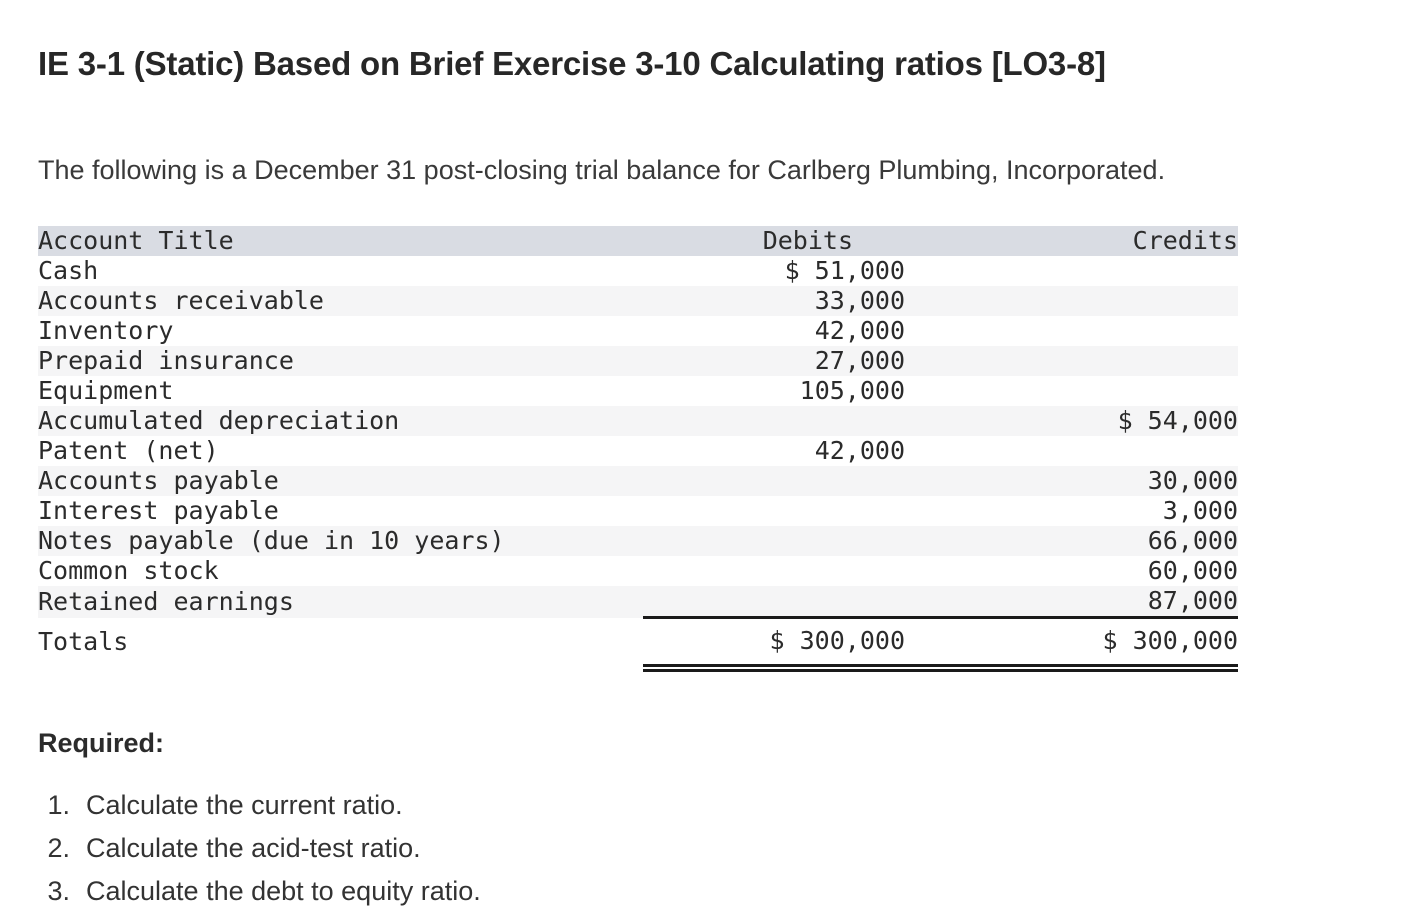 Image resolution: width=1418 pixels, height=914 pixels. Describe the element at coordinates (128, 450) in the screenshot. I see `account-cell: Patent (net)` at that location.